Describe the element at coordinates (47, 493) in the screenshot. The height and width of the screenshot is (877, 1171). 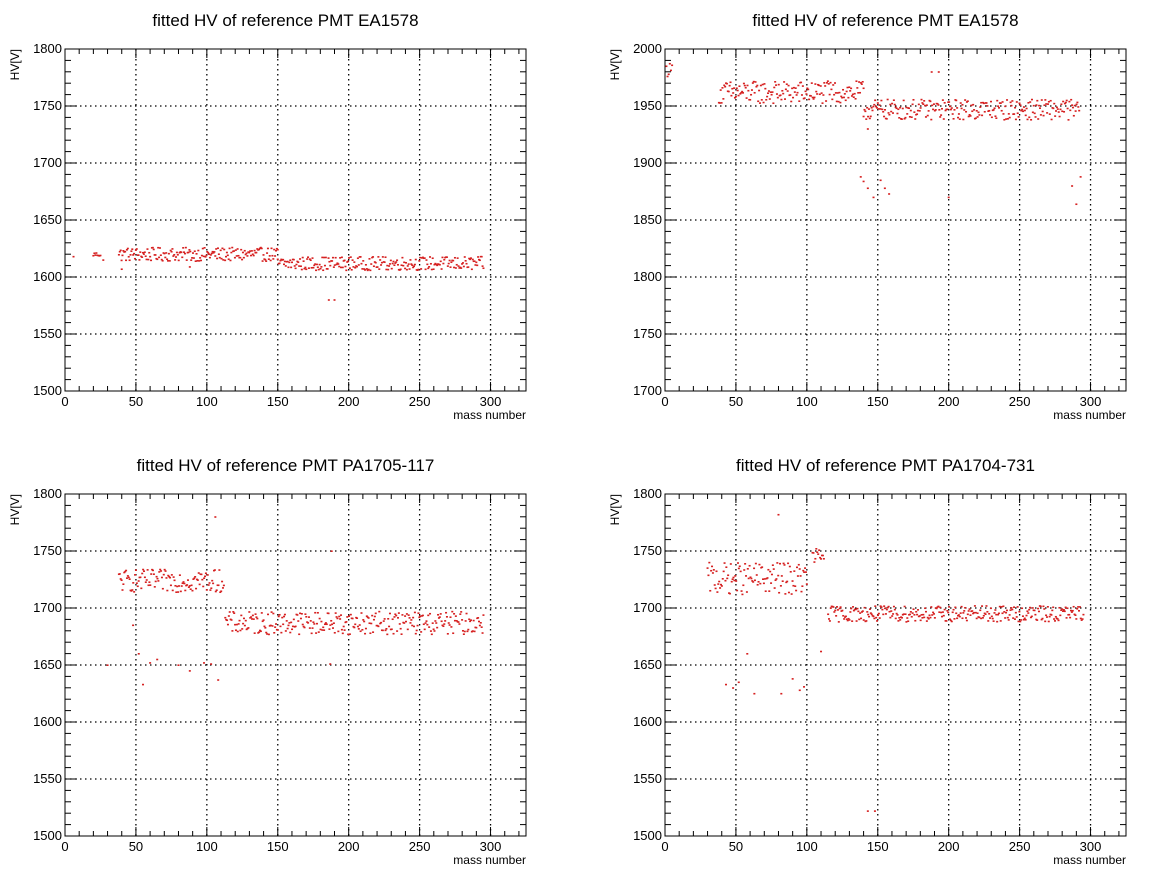
I see `y-tick-label: 1800` at that location.